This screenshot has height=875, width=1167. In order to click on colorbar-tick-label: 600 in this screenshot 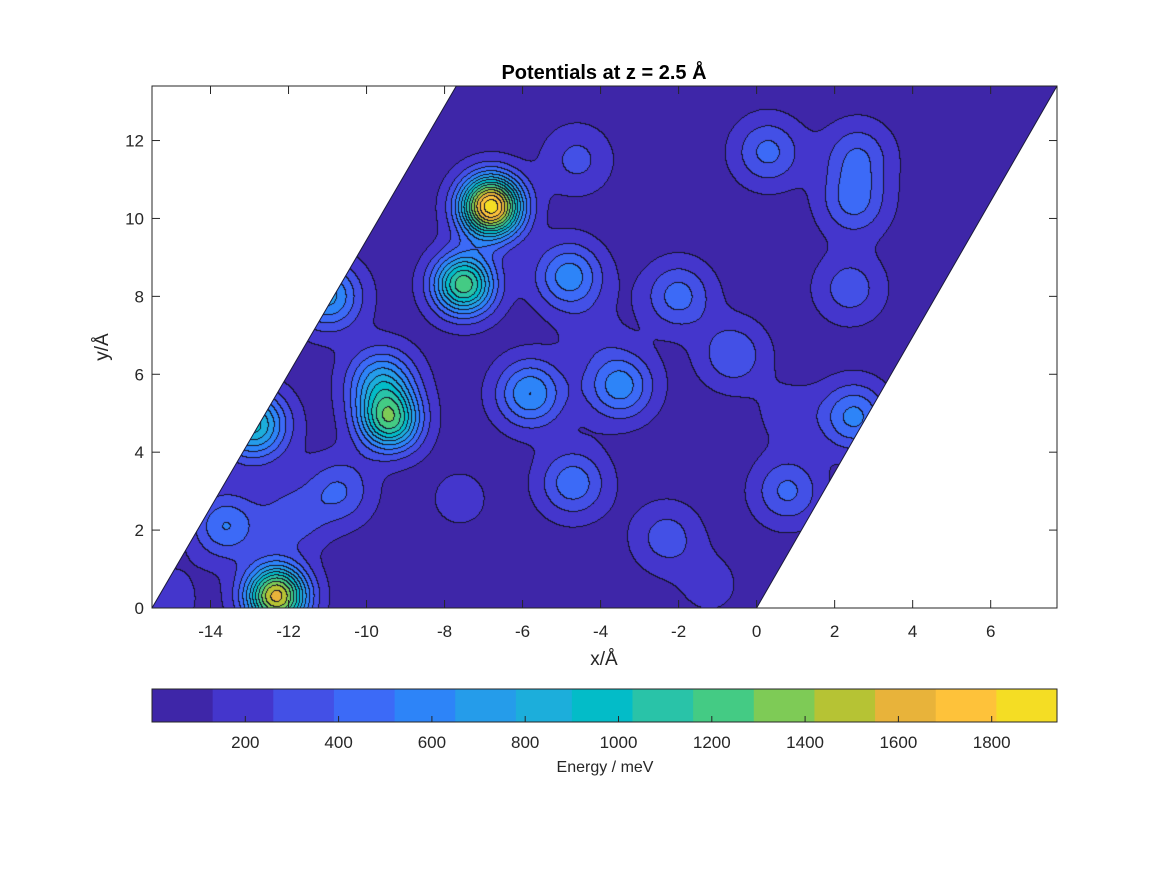, I will do `click(432, 742)`.